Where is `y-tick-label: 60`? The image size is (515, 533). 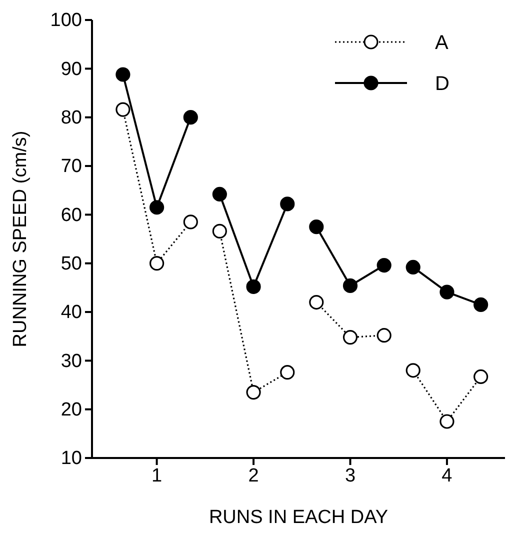
y-tick-label: 60 is located at coordinates (71, 215).